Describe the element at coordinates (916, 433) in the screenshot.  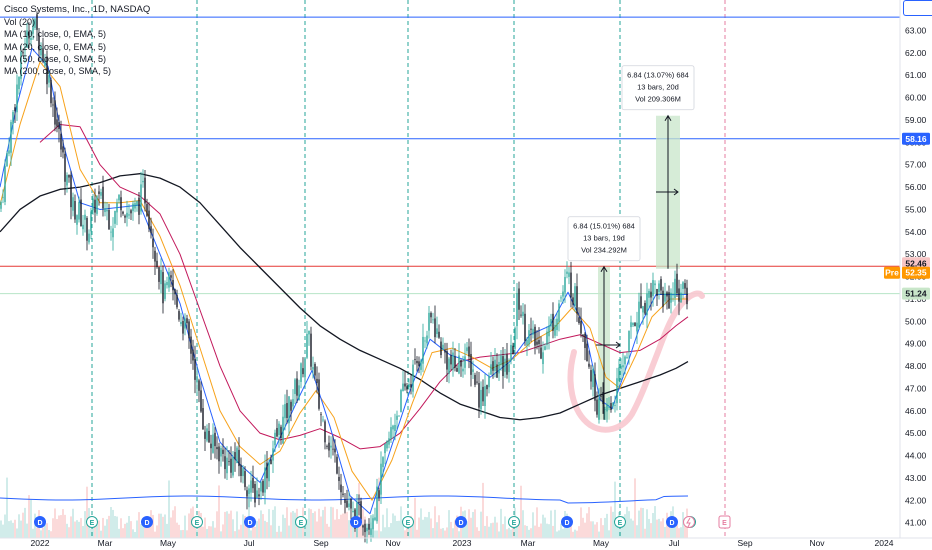
I see `price-tick-label: 45.00` at that location.